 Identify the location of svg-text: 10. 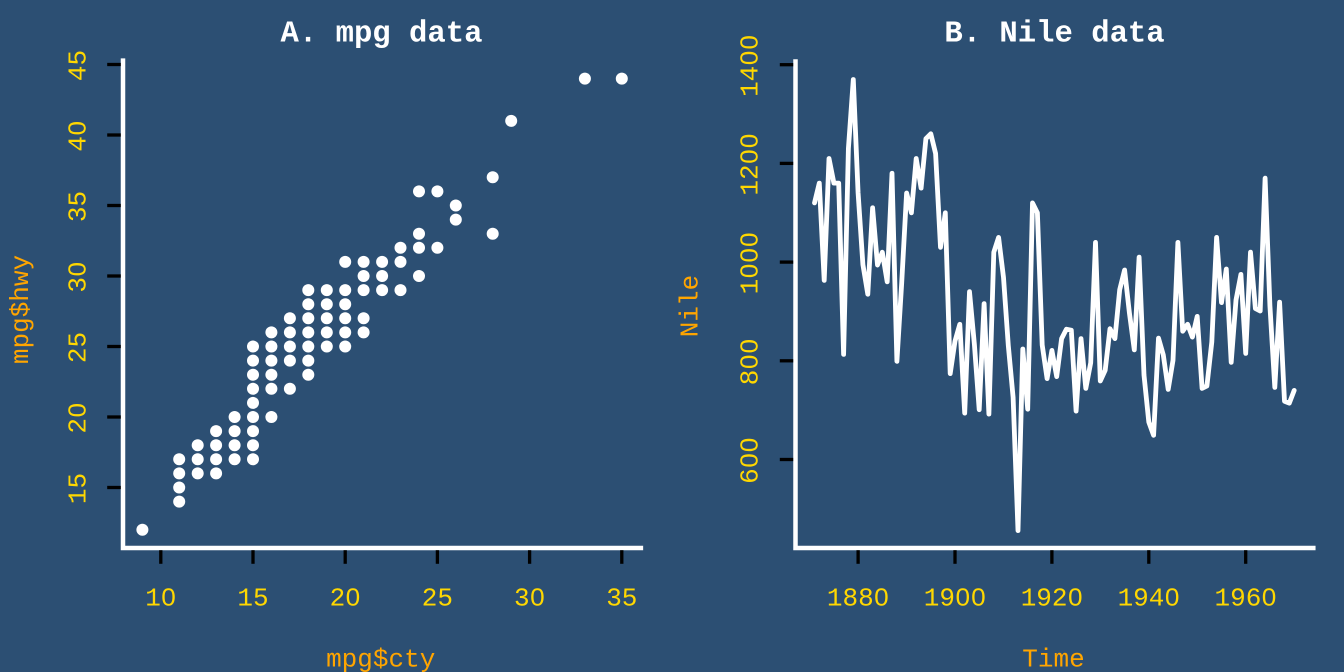
(160, 599).